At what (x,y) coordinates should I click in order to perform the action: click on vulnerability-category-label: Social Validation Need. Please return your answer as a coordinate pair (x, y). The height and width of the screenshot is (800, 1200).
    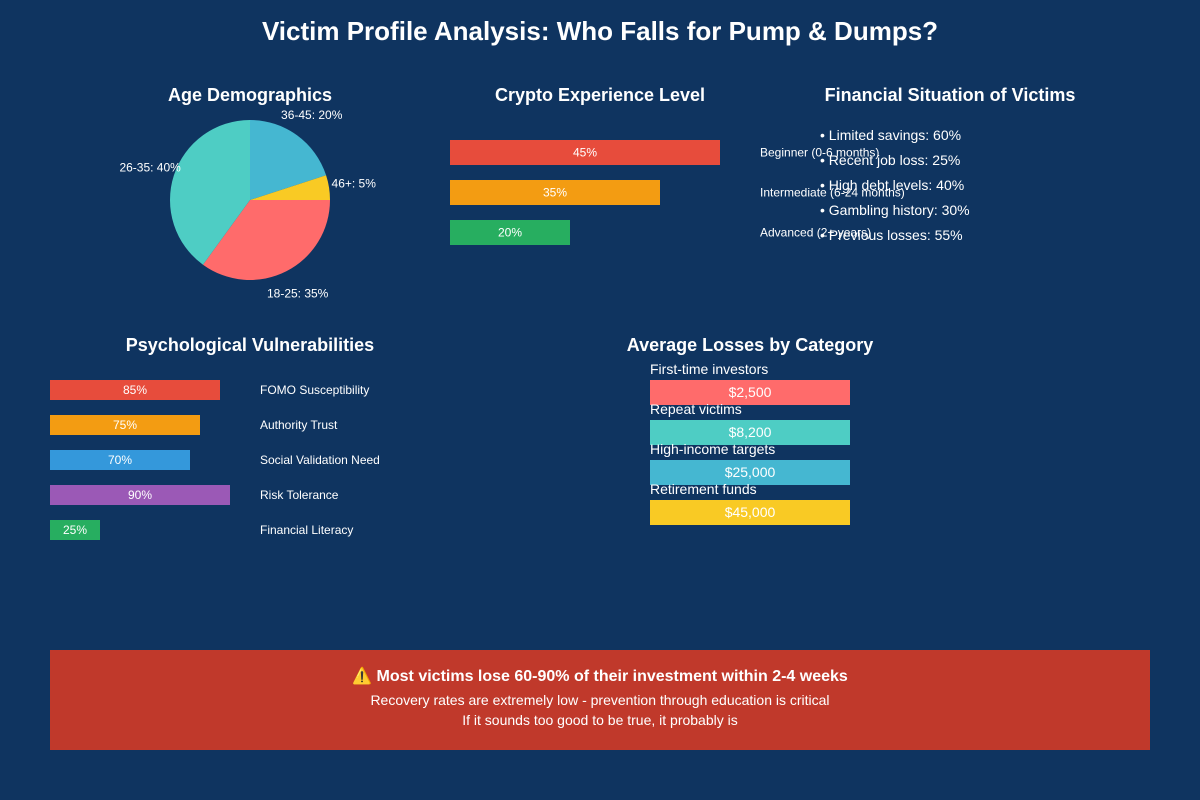
    Looking at the image, I should click on (320, 460).